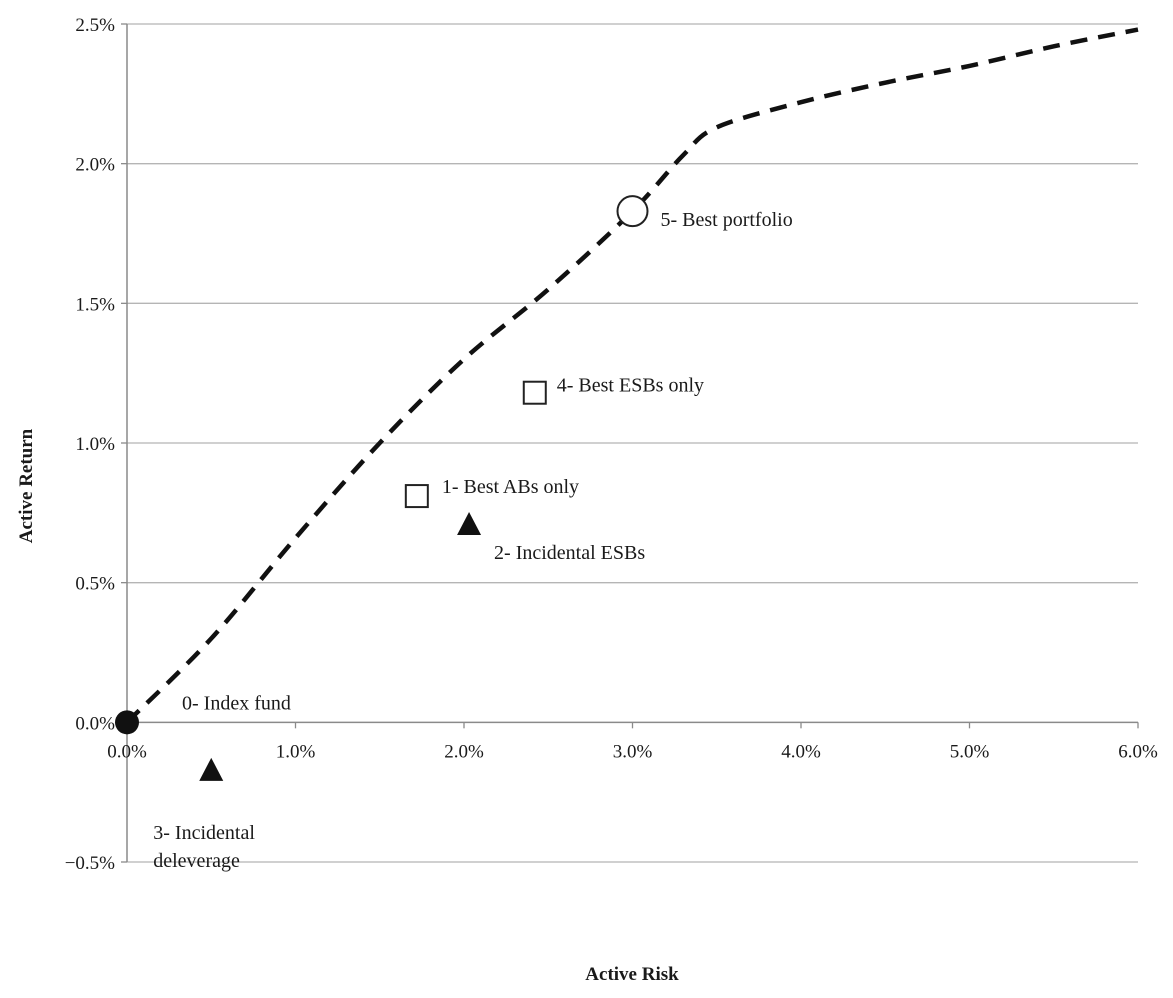  Describe the element at coordinates (204, 833) in the screenshot. I see `point-label: 3- Incidental` at that location.